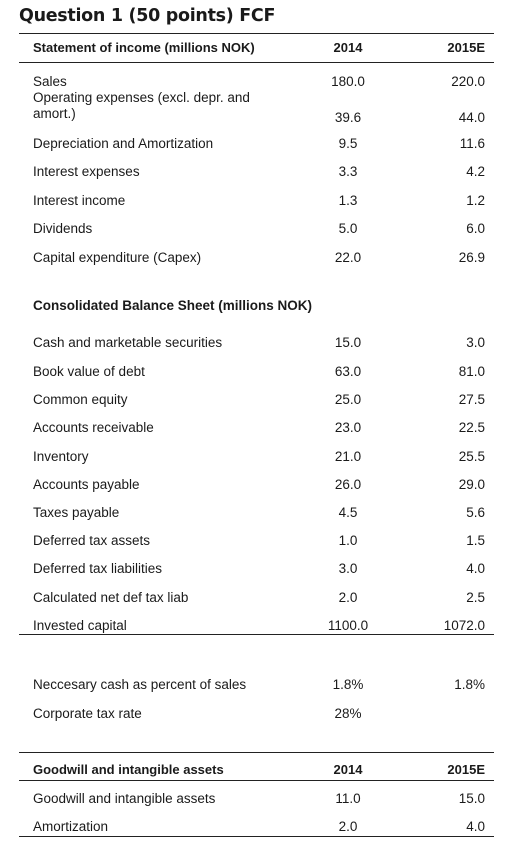 The image size is (527, 853). I want to click on row-label: Taxes payable, so click(76, 512).